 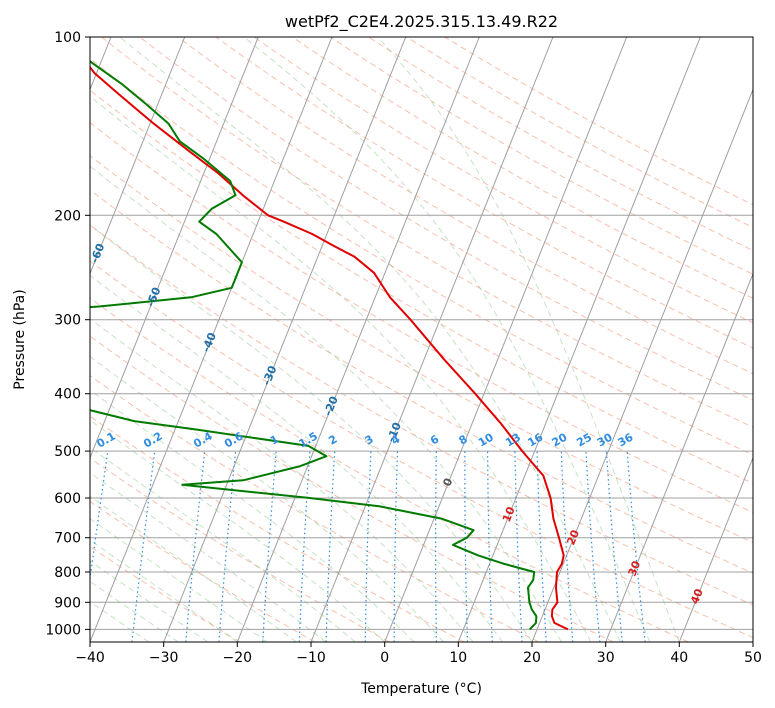 I want to click on x-tick-label: 0, so click(x=384, y=658).